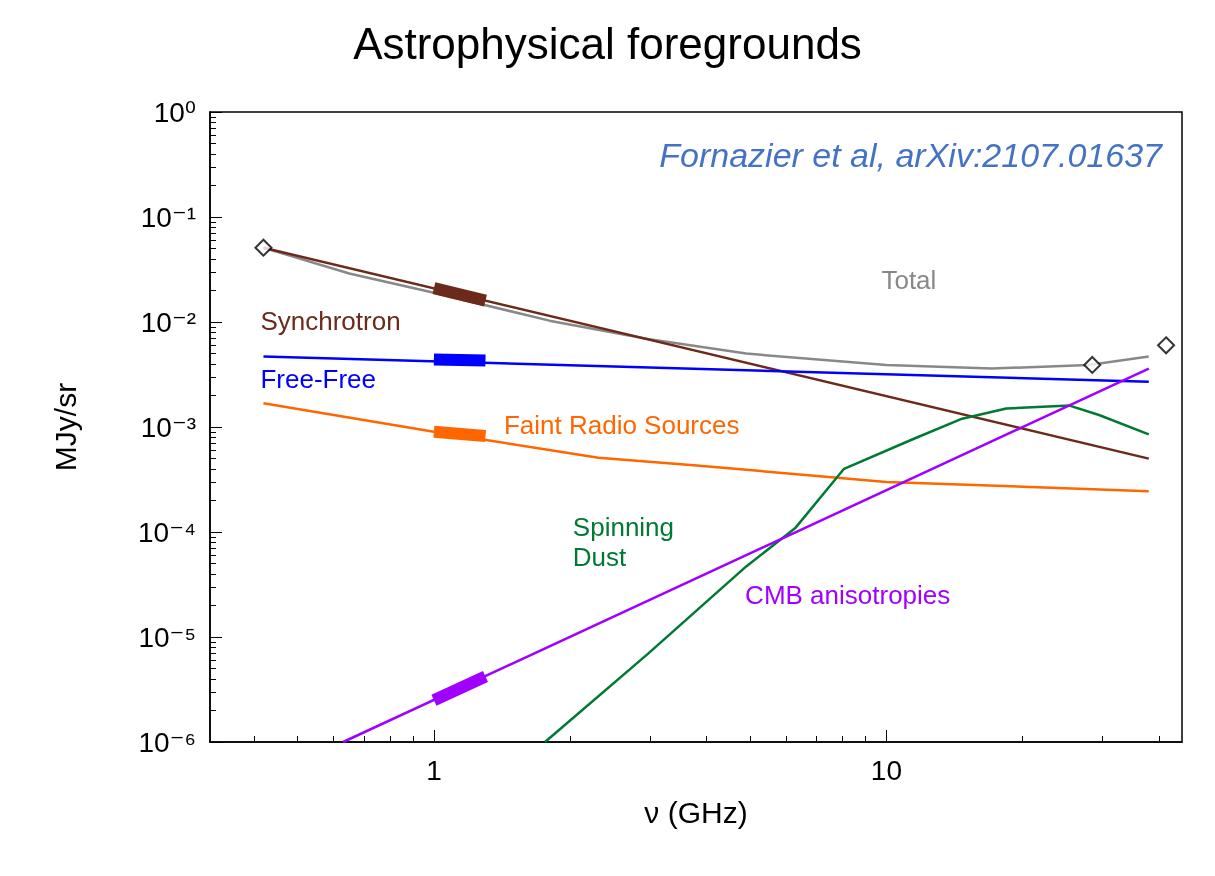 Image resolution: width=1215 pixels, height=876 pixels. What do you see at coordinates (886, 770) in the screenshot?
I see `x-tick-label: 10` at bounding box center [886, 770].